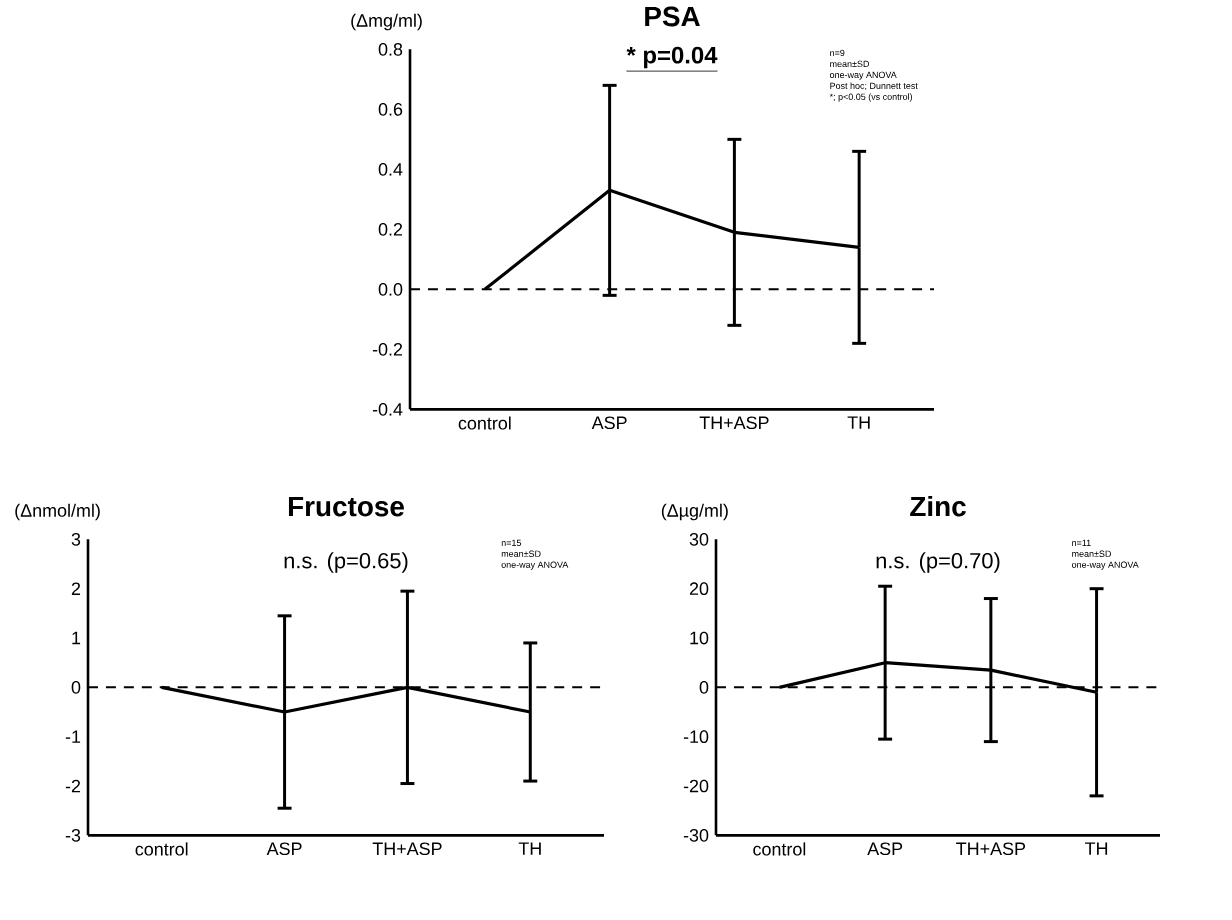 Image resolution: width=1232 pixels, height=920 pixels. I want to click on y-tick-label: -2, so click(73, 786).